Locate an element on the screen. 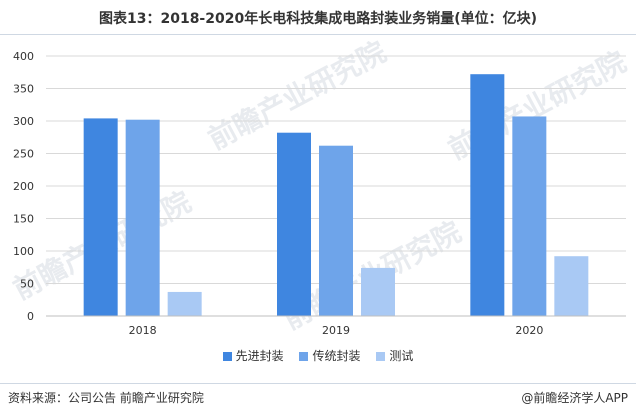 This screenshot has height=417, width=636. x-axis-ticks: 2018 2019 2020 is located at coordinates (336, 330).